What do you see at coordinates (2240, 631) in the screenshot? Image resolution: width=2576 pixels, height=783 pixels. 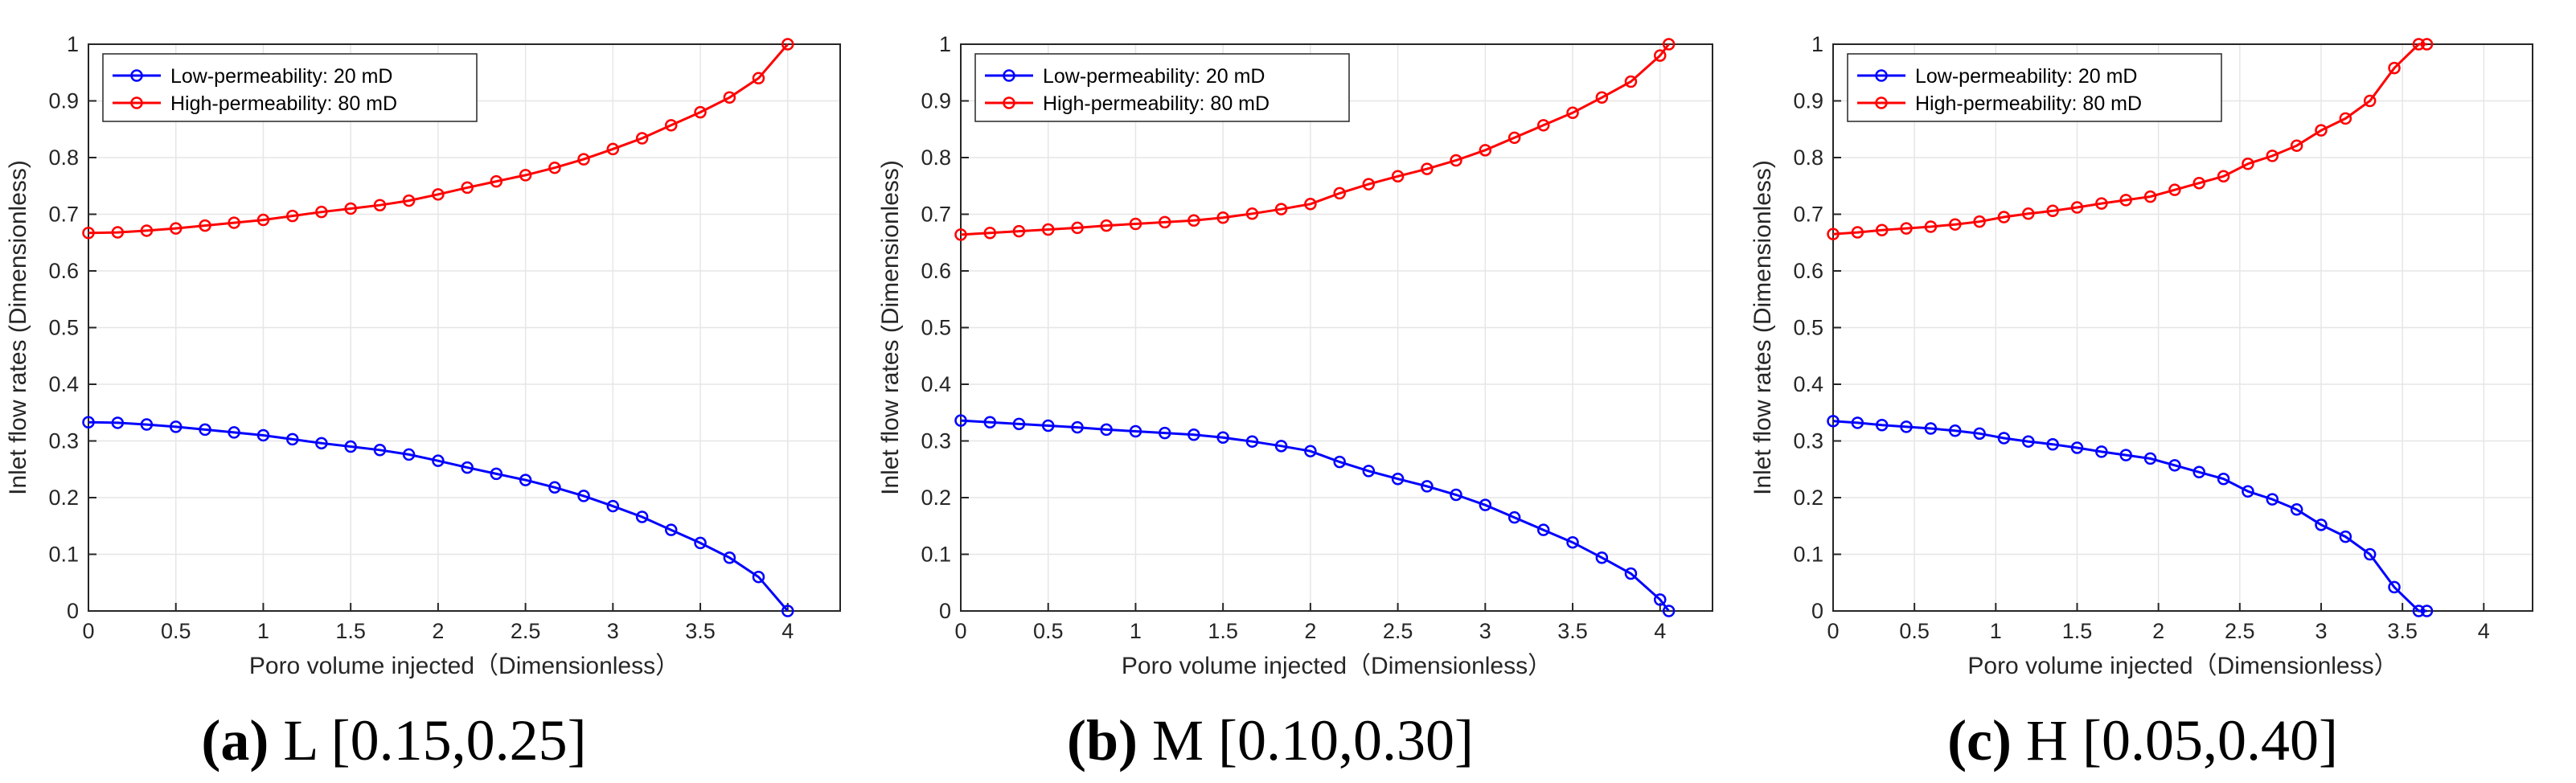 I see `x-tick-label: 2.5` at bounding box center [2240, 631].